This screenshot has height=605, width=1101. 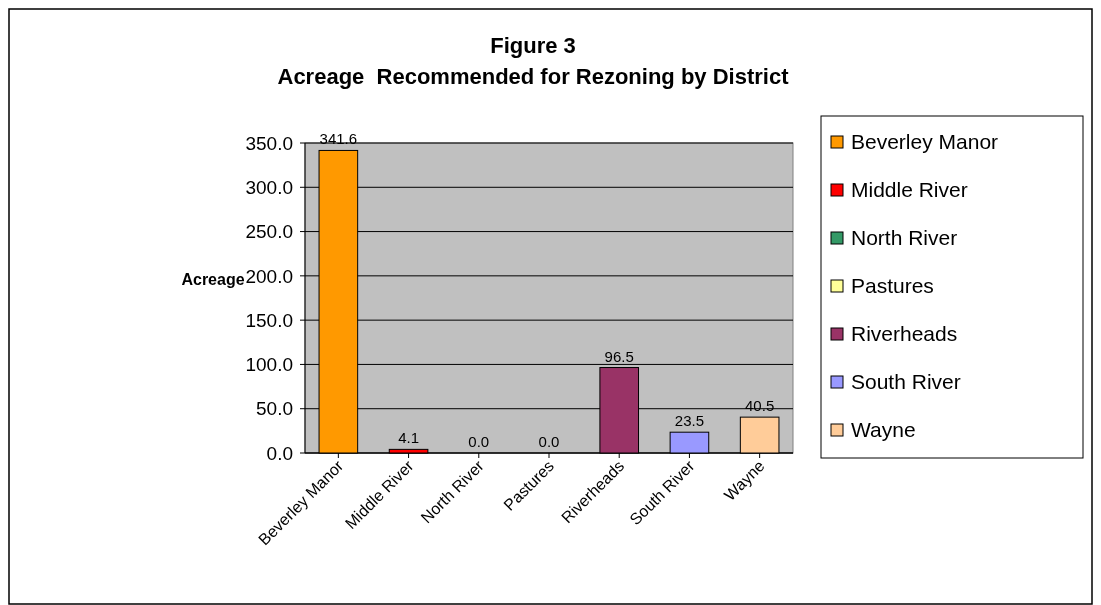 What do you see at coordinates (269, 276) in the screenshot?
I see `y-tick-label: 200.0` at bounding box center [269, 276].